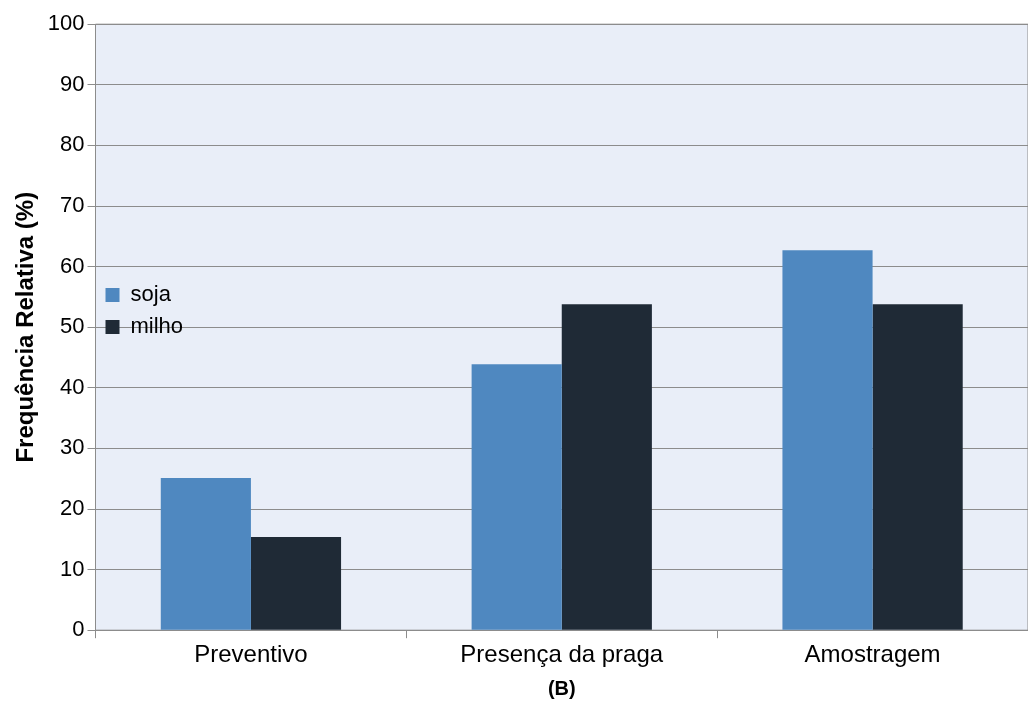  What do you see at coordinates (72, 144) in the screenshot?
I see `y-tick-label: 80` at bounding box center [72, 144].